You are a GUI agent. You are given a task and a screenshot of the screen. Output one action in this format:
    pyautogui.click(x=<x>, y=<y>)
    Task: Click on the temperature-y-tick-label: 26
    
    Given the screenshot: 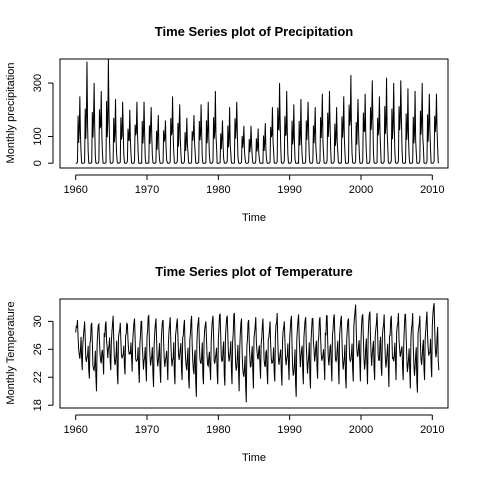 What is the action you would take?
    pyautogui.click(x=38, y=349)
    